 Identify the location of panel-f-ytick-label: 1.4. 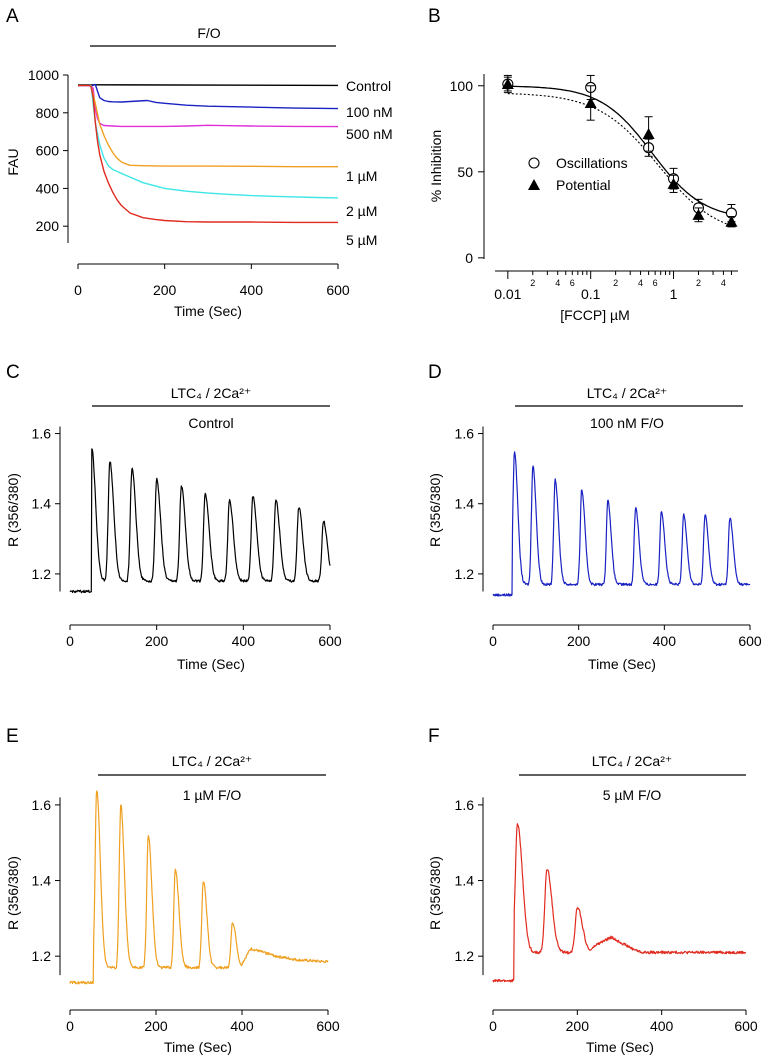
(465, 881).